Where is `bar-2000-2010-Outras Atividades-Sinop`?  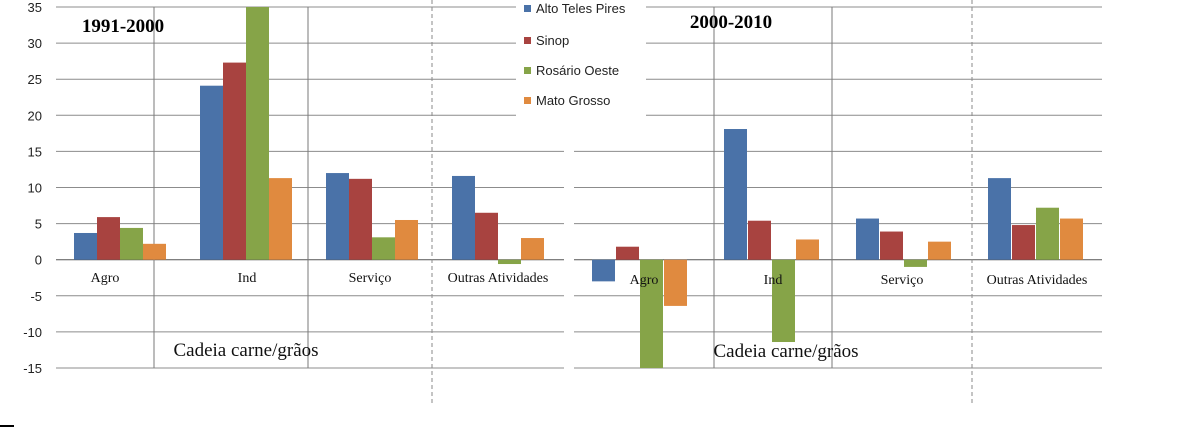 bar-2000-2010-Outras Atividades-Sinop is located at coordinates (1023, 242).